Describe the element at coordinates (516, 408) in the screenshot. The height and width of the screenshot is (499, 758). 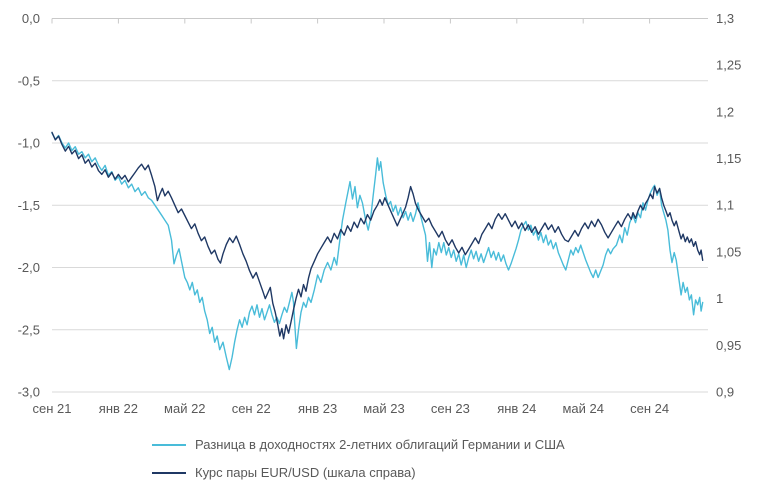
I see `x-axis-tick-label: янв 24` at that location.